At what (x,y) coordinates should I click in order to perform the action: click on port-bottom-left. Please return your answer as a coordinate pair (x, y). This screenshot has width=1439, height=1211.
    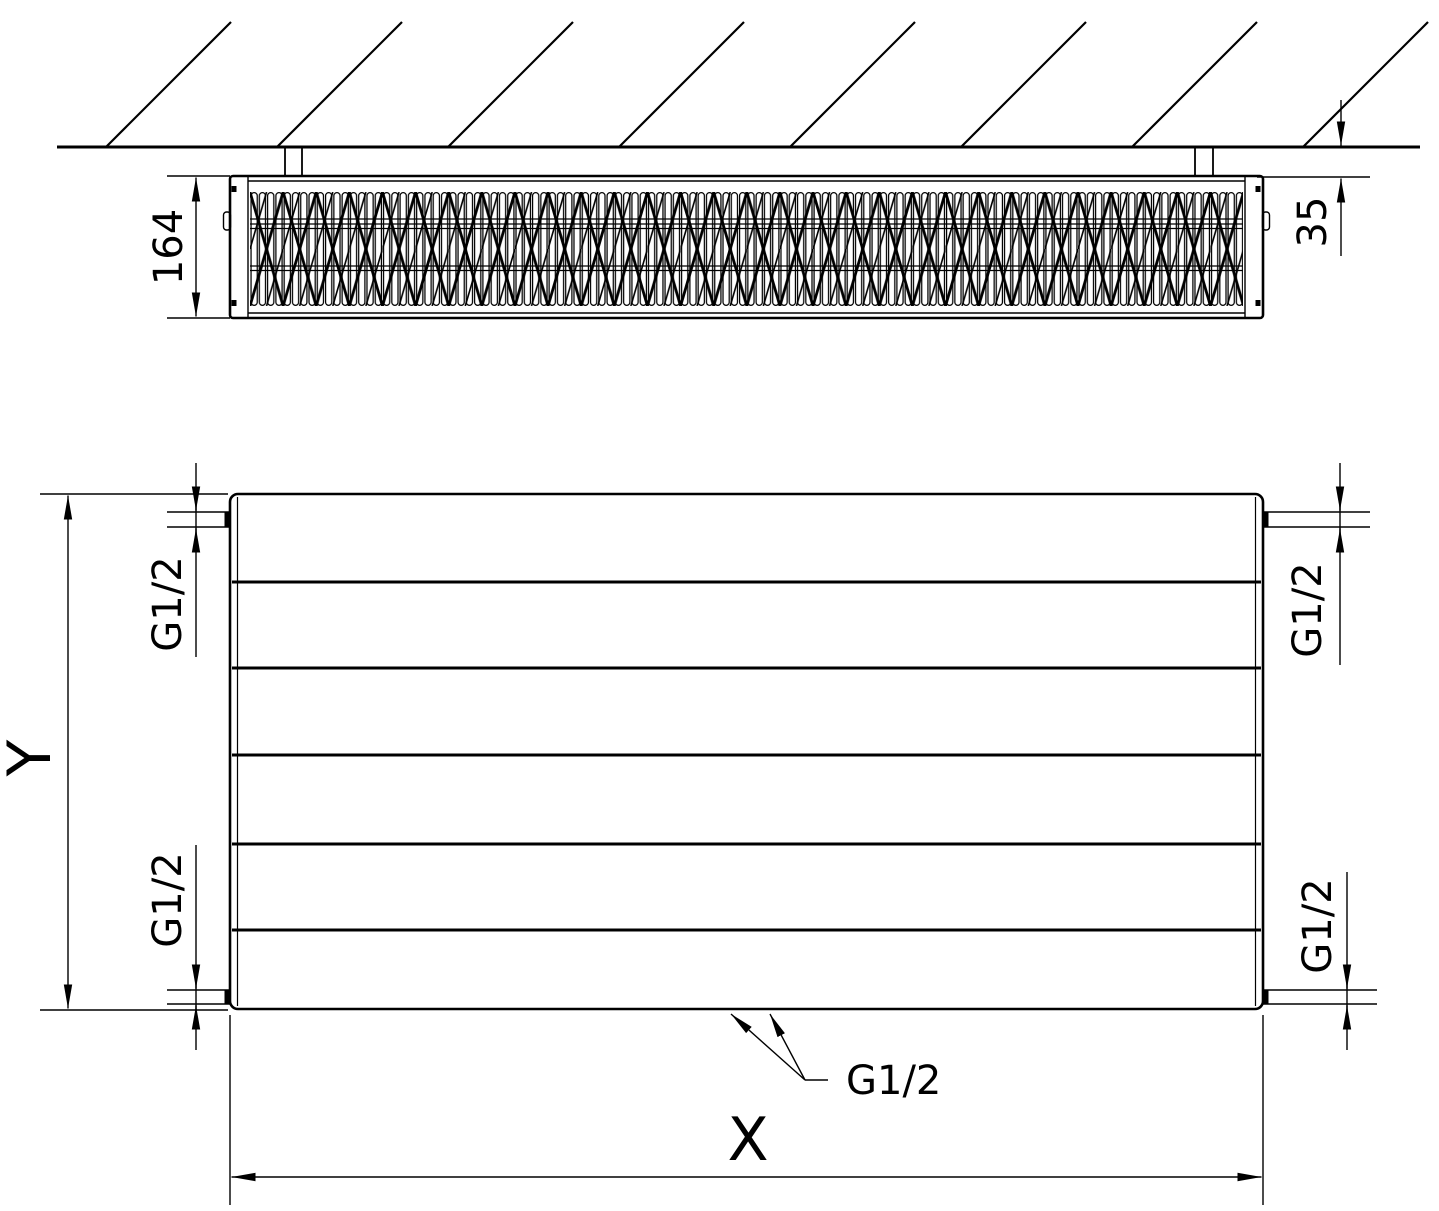
    Looking at the image, I should click on (198, 997).